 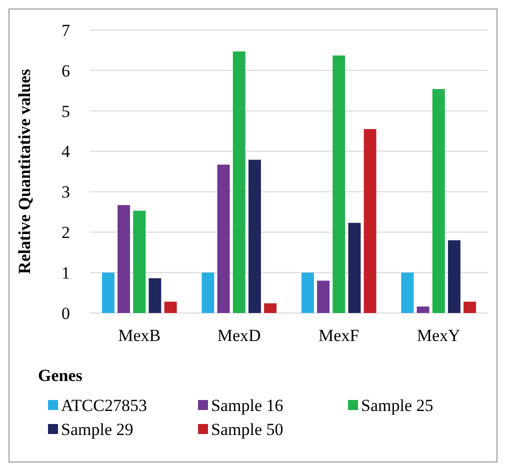 I want to click on y-tick-label: 0, so click(x=66, y=313).